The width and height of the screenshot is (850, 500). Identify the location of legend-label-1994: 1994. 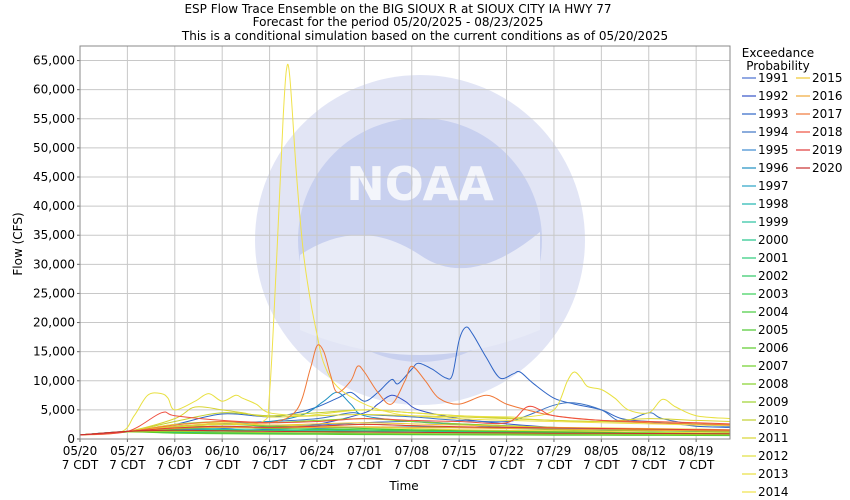
(773, 132).